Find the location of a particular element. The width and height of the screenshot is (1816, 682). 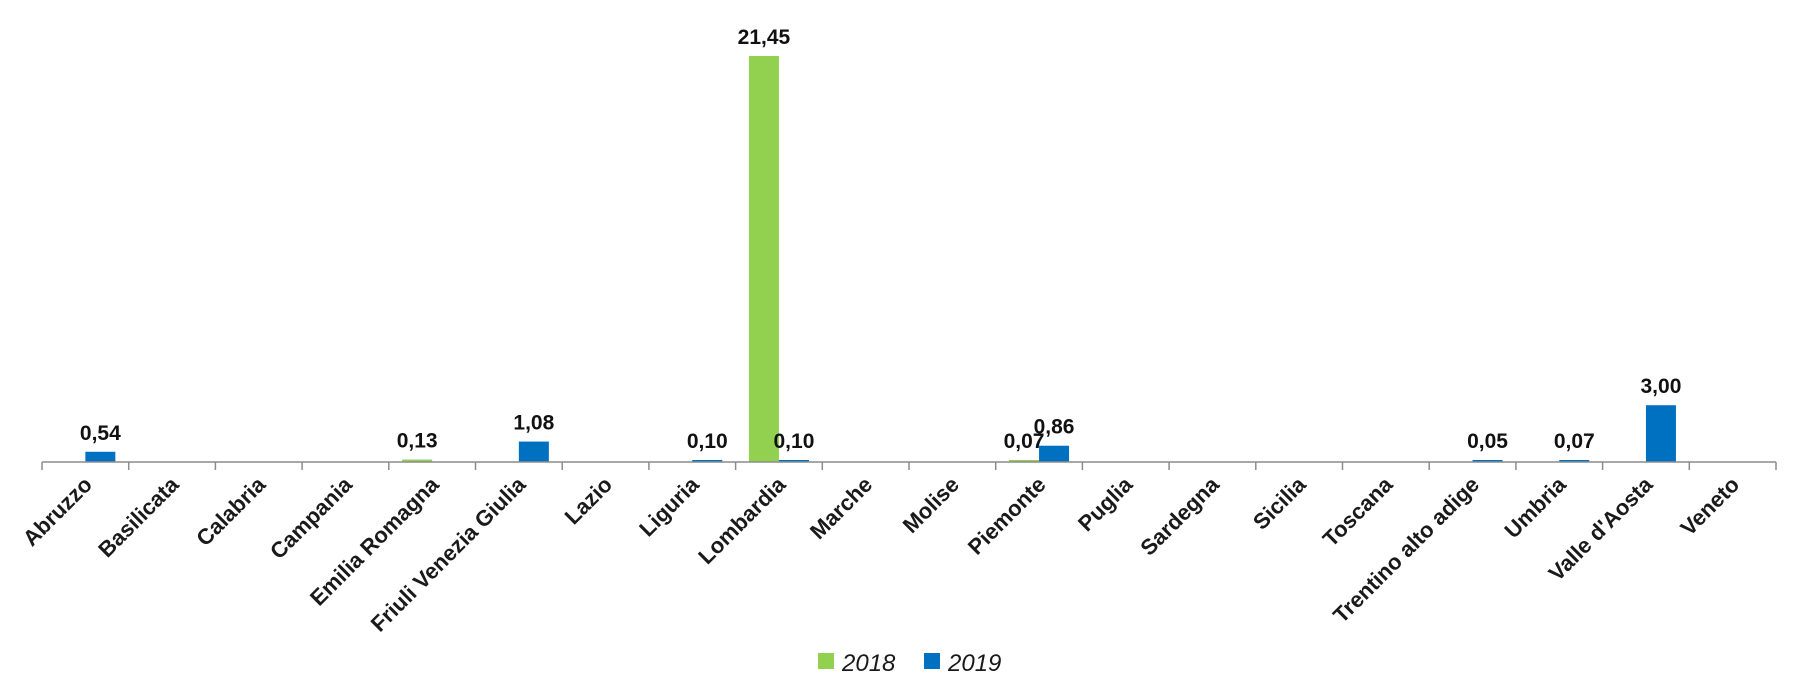

category-label-toscana: Toscana is located at coordinates (1358, 511).